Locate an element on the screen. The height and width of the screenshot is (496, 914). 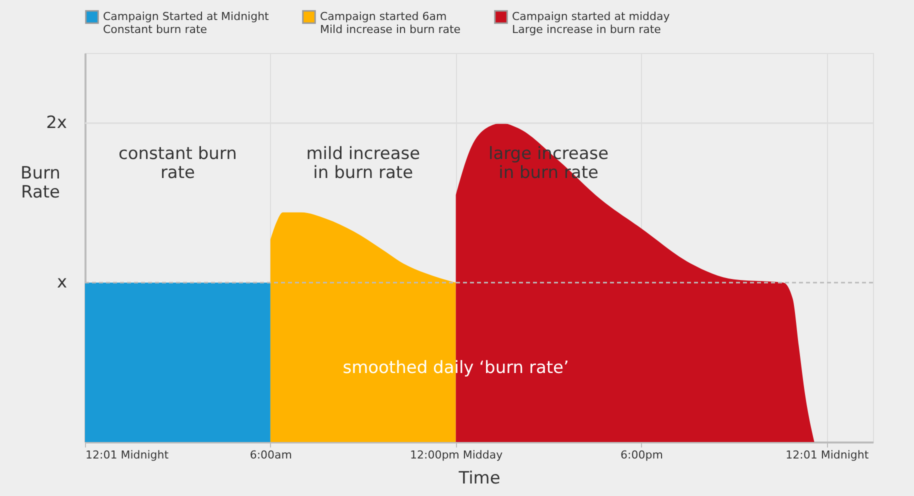
x-tick-label: 6:00am is located at coordinates (271, 455).